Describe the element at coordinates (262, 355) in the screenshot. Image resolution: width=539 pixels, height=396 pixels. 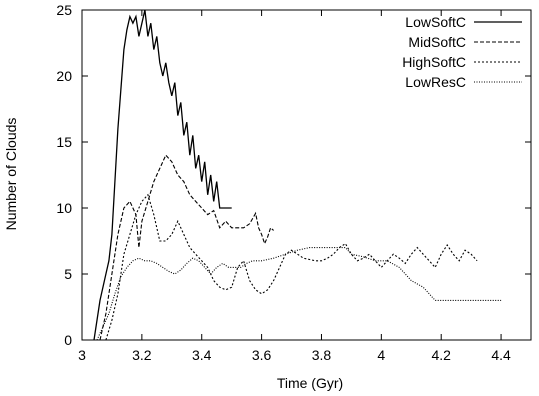
I see `x-tick-label: 3.6` at that location.